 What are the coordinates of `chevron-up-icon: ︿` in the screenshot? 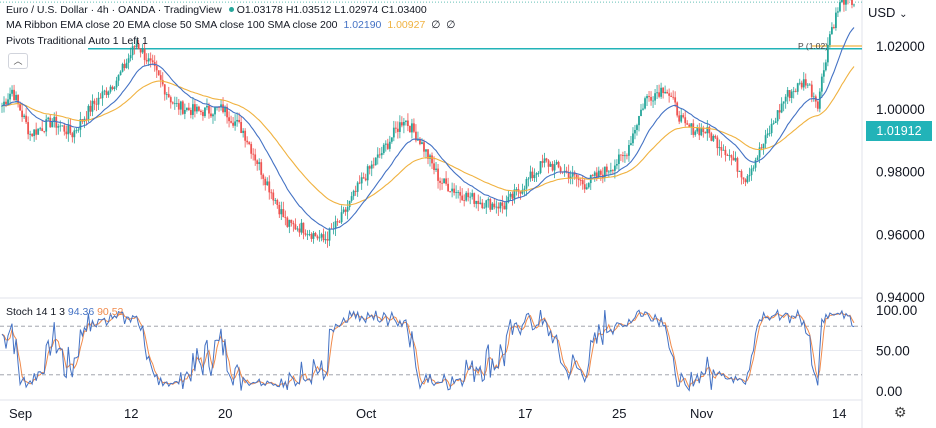 It's located at (18, 61).